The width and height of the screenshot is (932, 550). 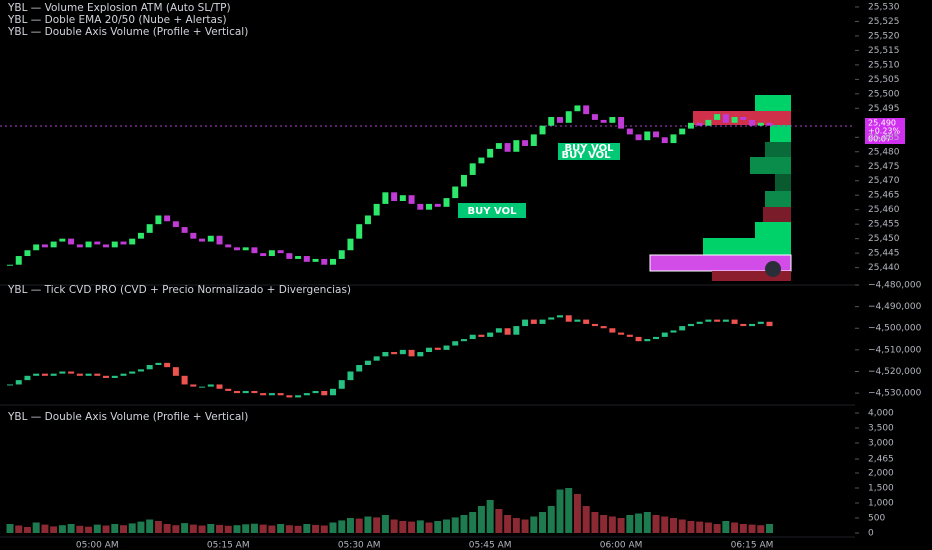 I want to click on y-tick-label: −4,480,000, so click(x=895, y=286).